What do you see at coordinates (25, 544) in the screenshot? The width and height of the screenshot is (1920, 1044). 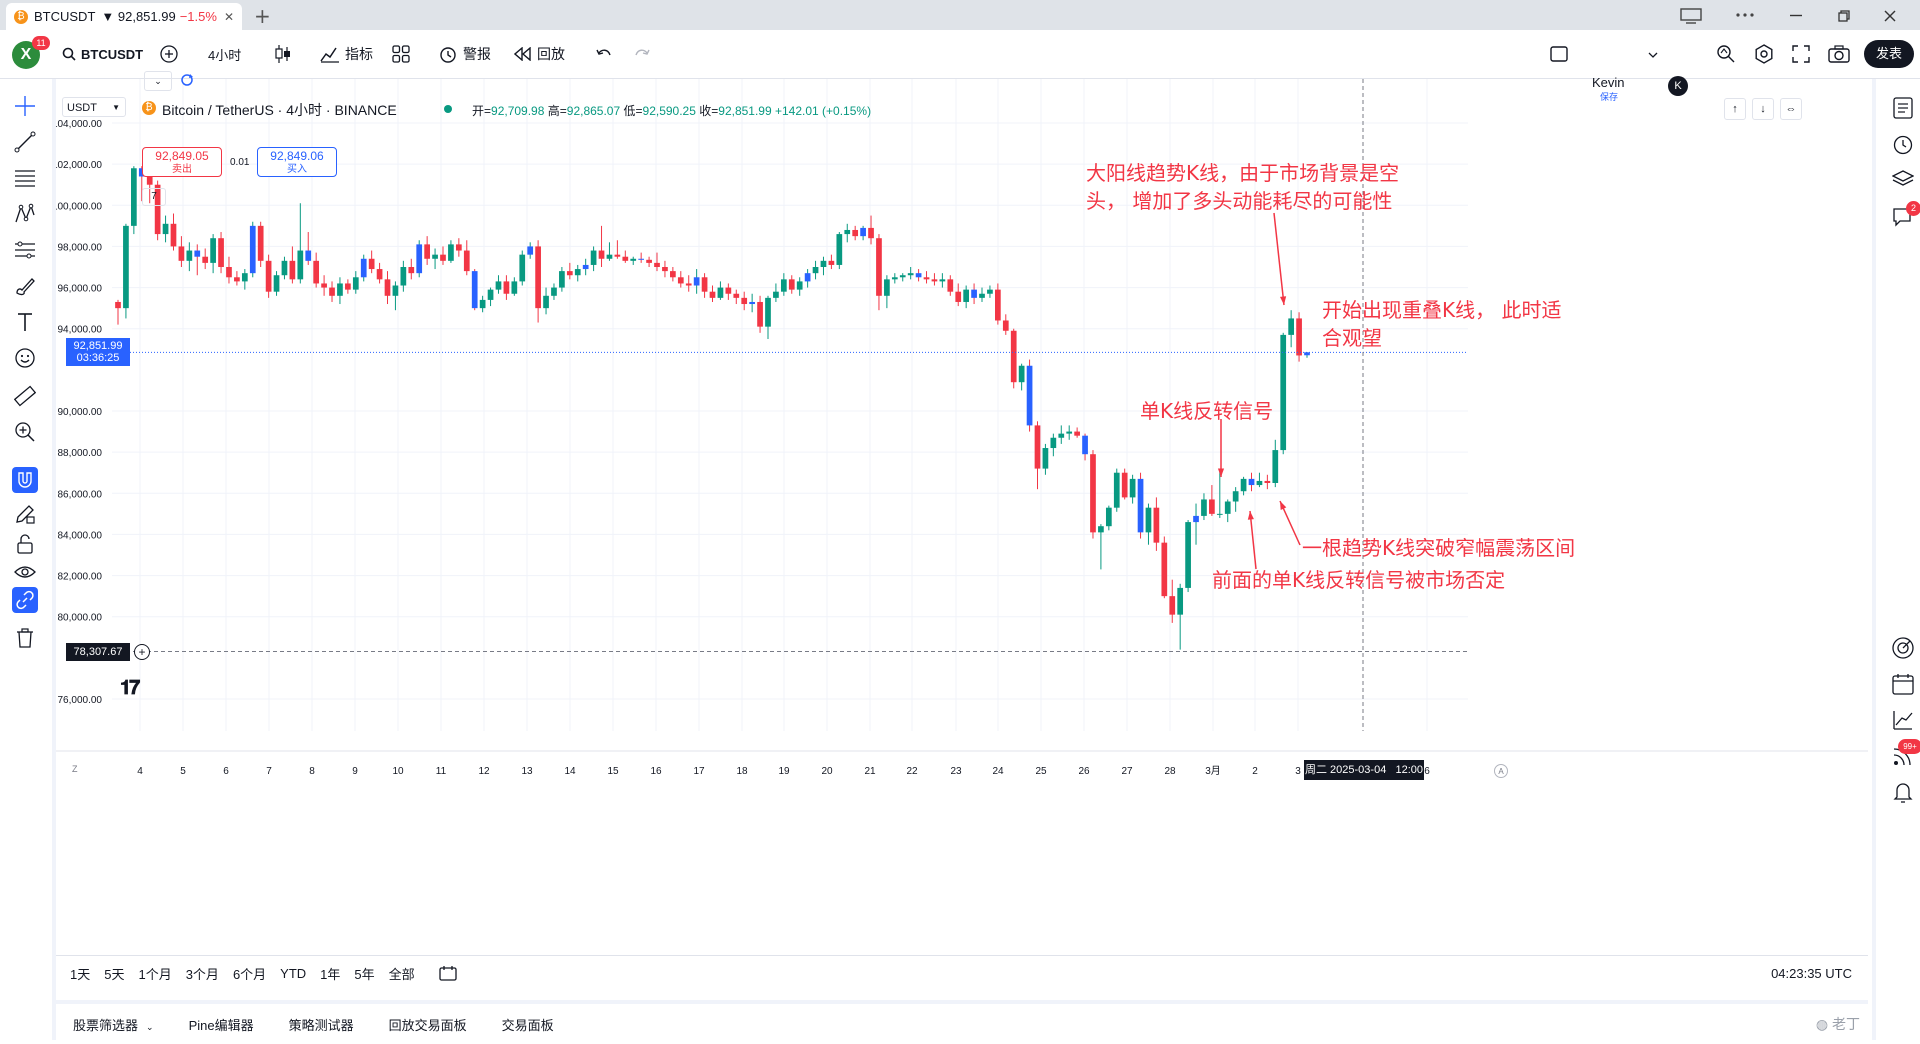 I see `lock-tool` at bounding box center [25, 544].